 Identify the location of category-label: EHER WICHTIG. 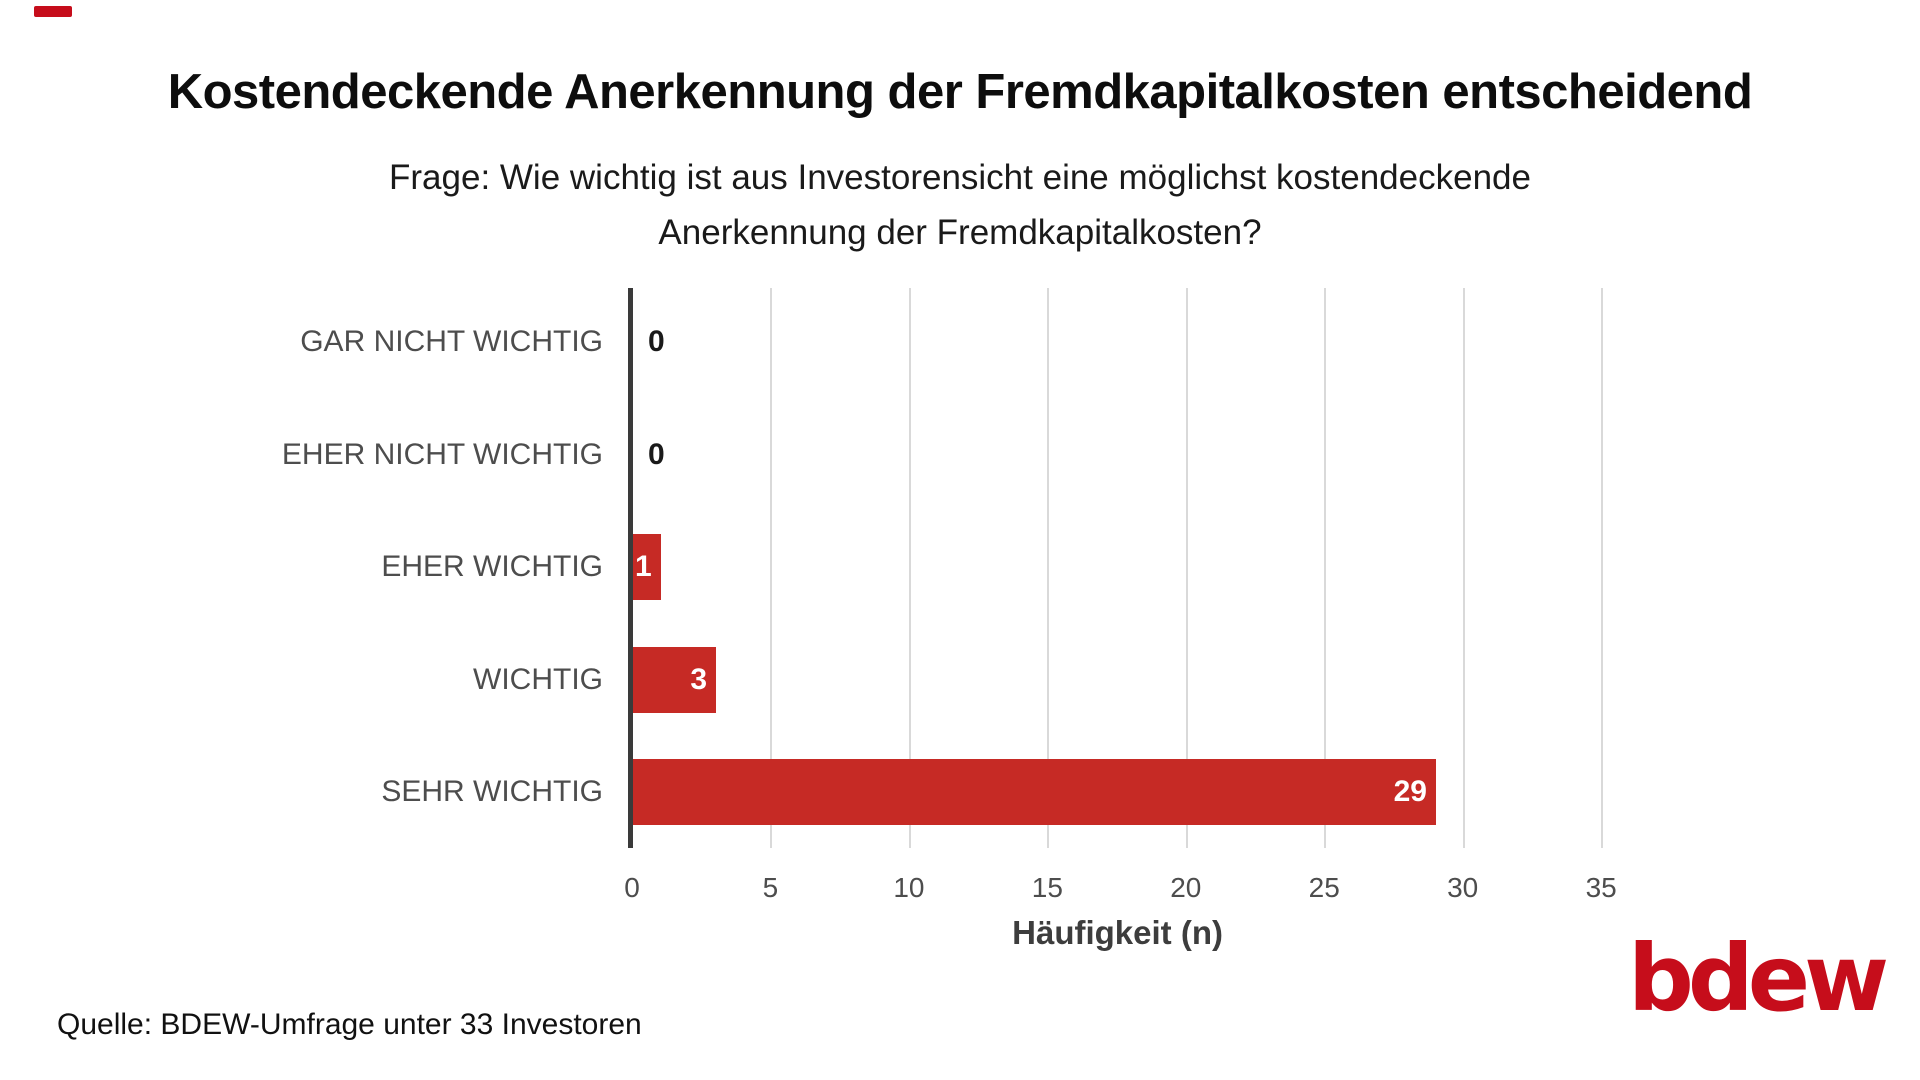
(492, 566).